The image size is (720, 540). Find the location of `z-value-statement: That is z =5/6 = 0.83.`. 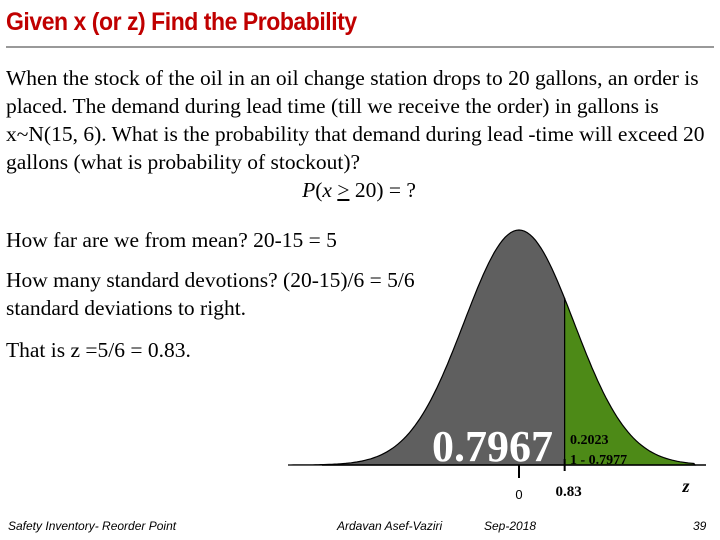

z-value-statement: That is z =5/6 = 0.83. is located at coordinates (98, 350).